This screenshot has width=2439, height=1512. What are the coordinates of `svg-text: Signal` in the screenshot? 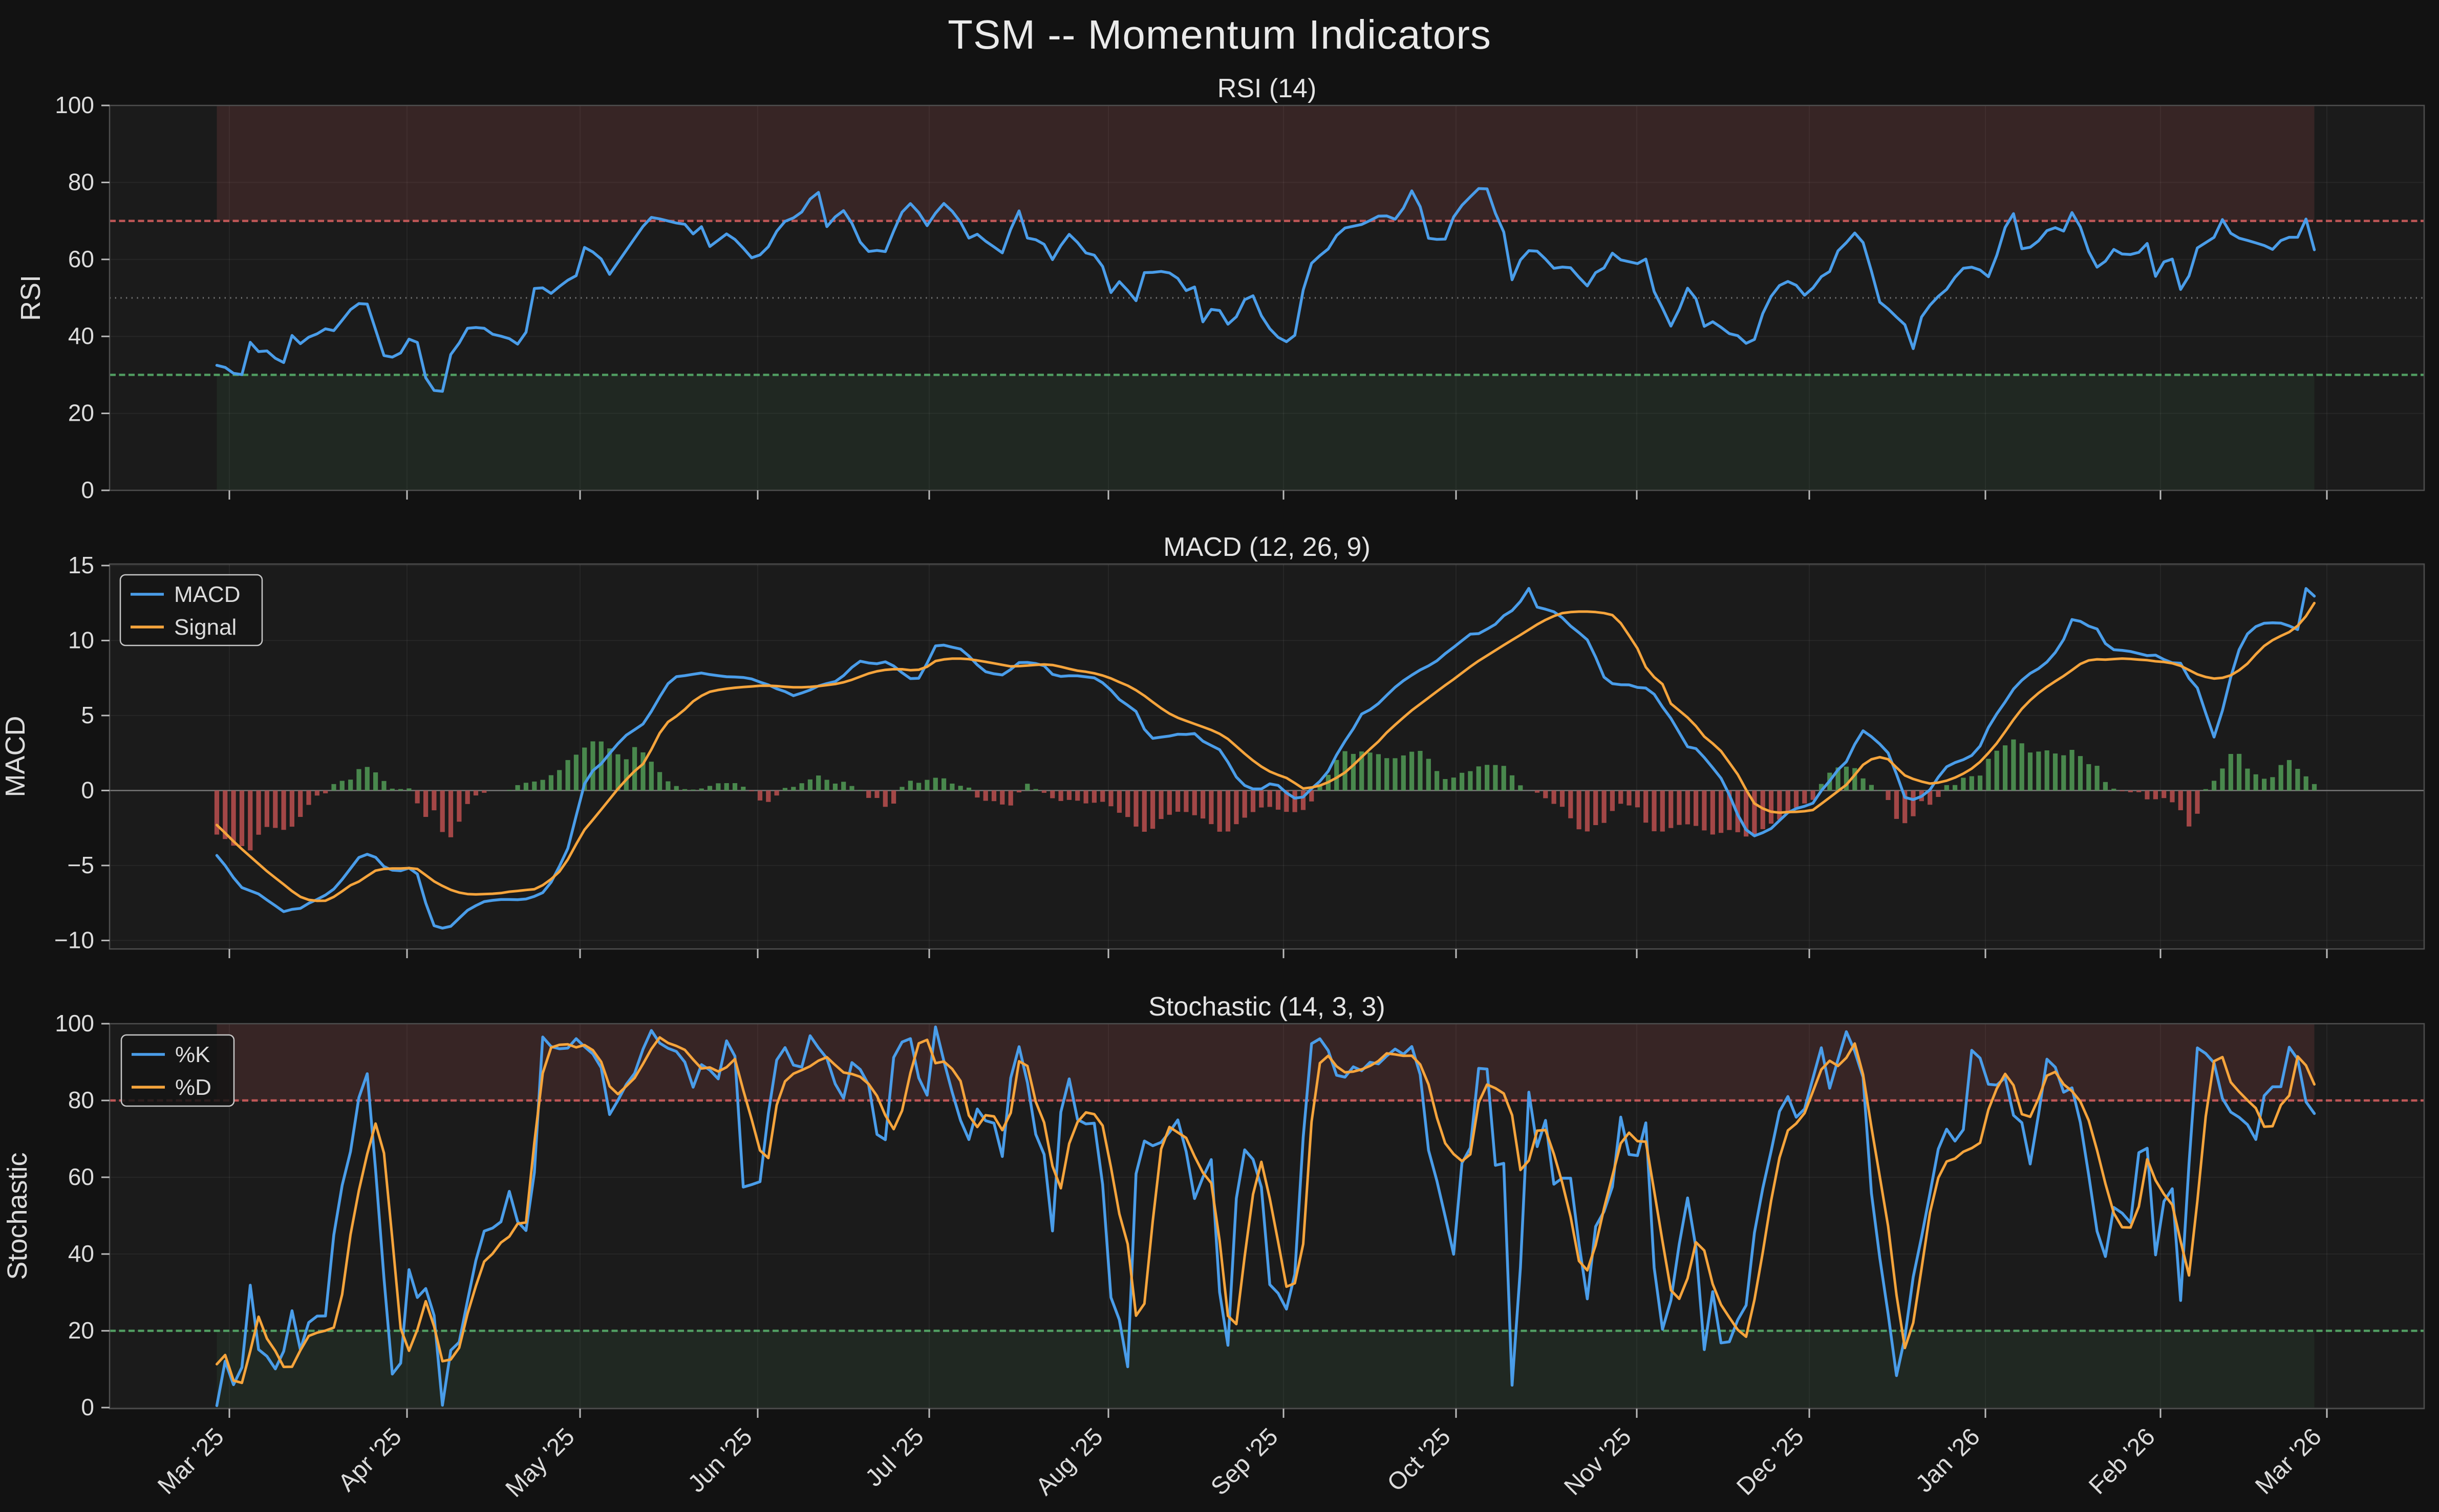 It's located at (205, 627).